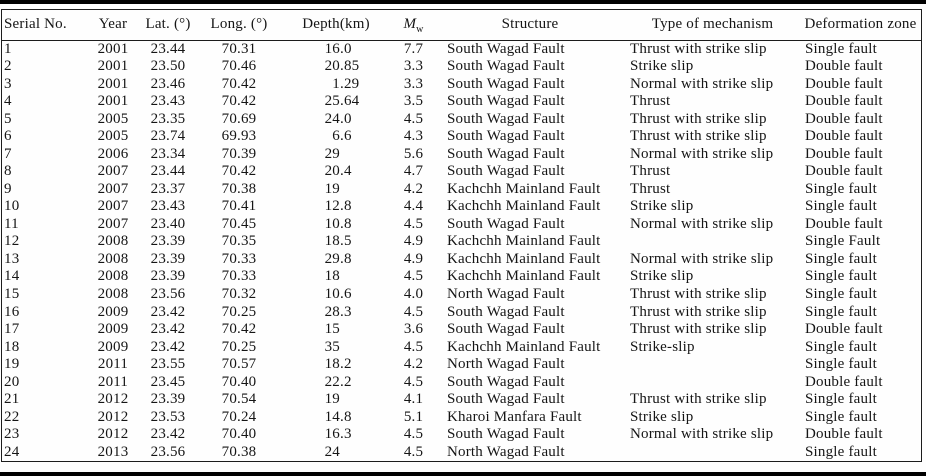  What do you see at coordinates (336, 452) in the screenshot?
I see `cell-depth: 24` at bounding box center [336, 452].